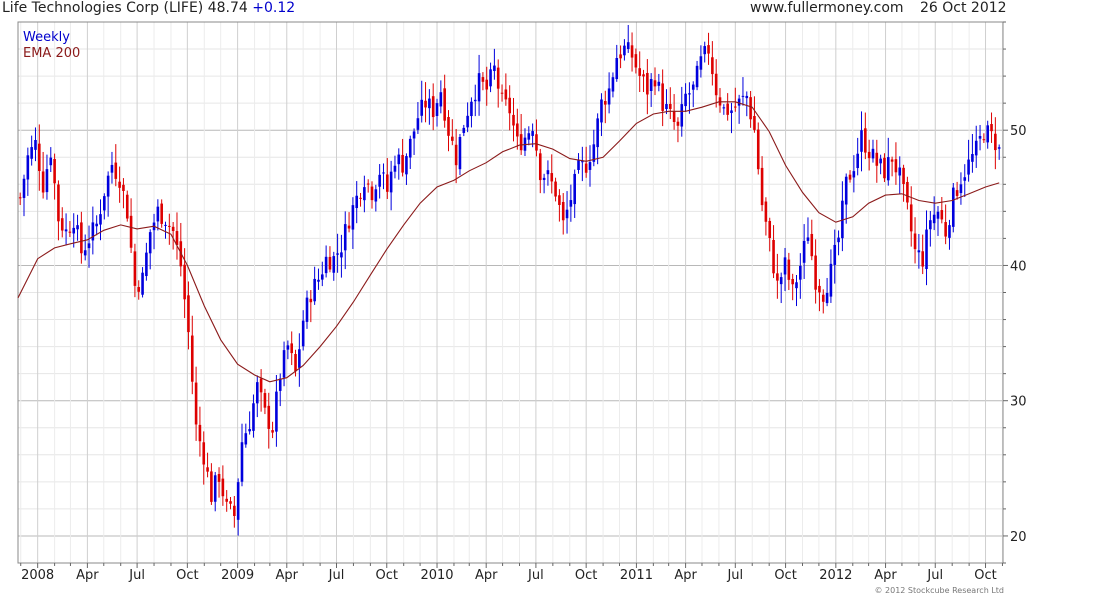 The width and height of the screenshot is (1100, 600). I want to click on legend-entry: EMA 200, so click(51, 53).